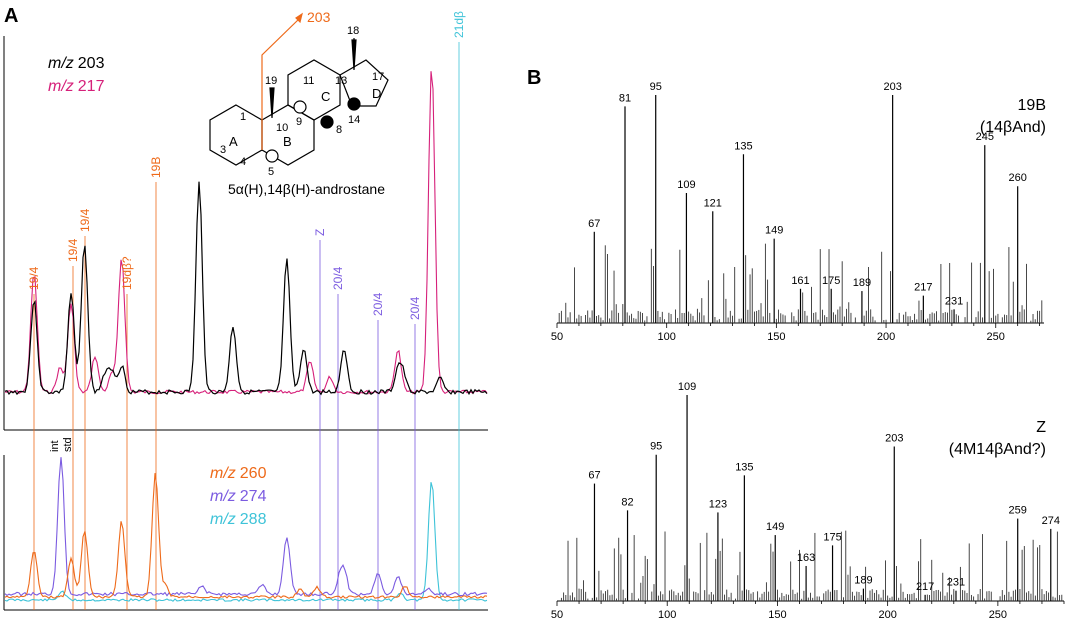 This screenshot has width=1065, height=618. I want to click on ring-b-label: B, so click(287, 141).